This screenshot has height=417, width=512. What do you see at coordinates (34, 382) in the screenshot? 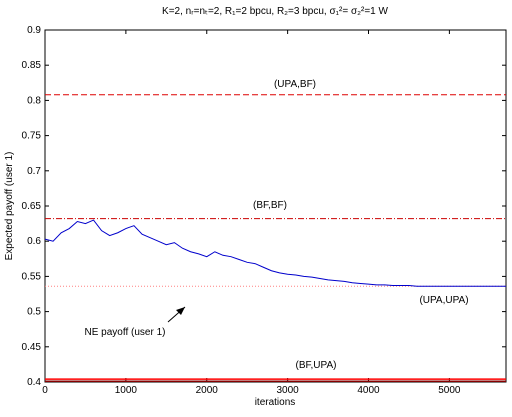
I see `y-tick-label: 0.4` at bounding box center [34, 382].